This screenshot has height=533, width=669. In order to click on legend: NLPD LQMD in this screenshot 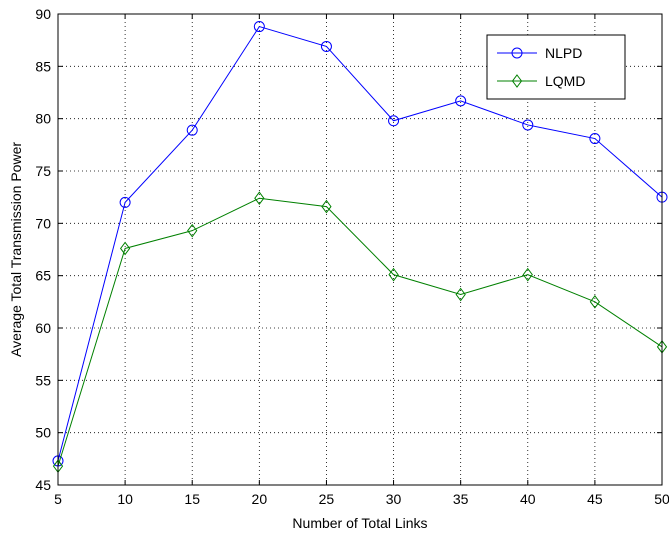, I will do `click(556, 67)`.